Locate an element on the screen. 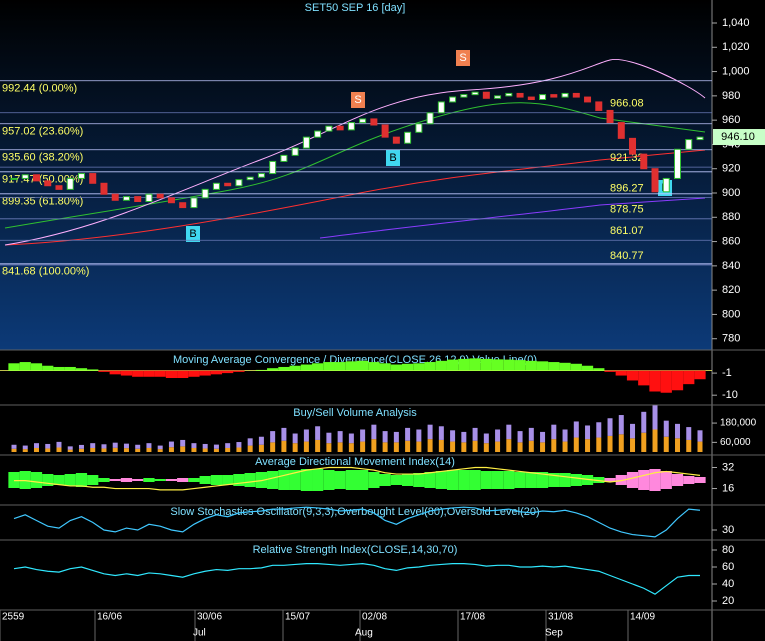 Image resolution: width=765 pixels, height=641 pixels. month-label: Aug is located at coordinates (364, 633).